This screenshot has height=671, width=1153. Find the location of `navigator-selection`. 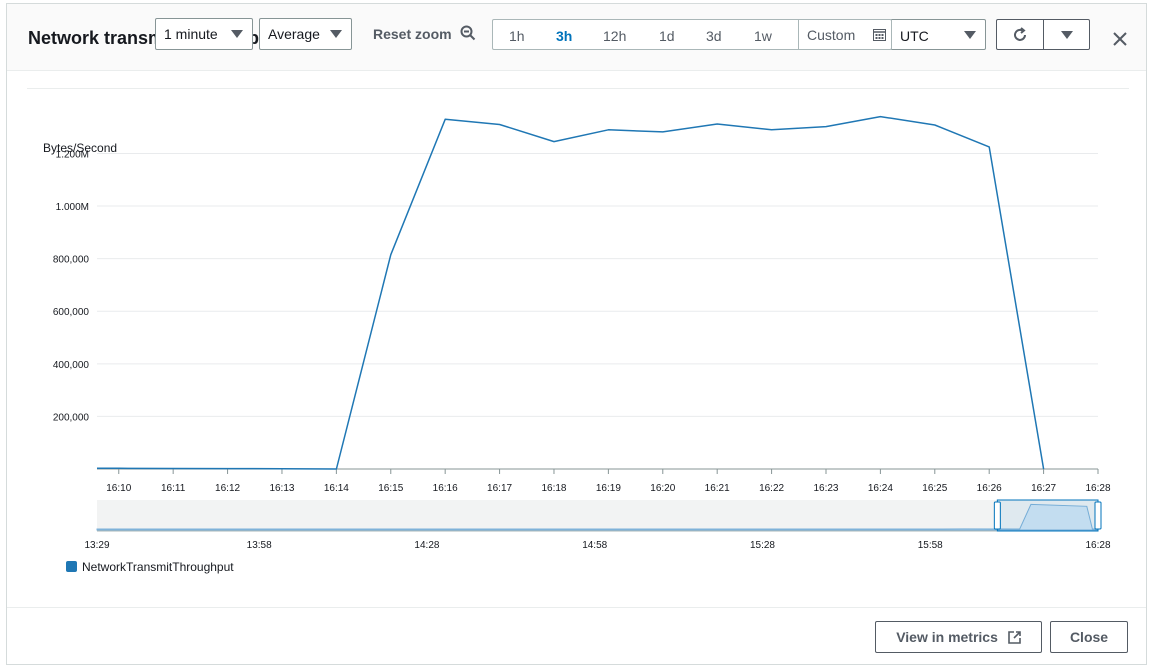

navigator-selection is located at coordinates (1047, 515).